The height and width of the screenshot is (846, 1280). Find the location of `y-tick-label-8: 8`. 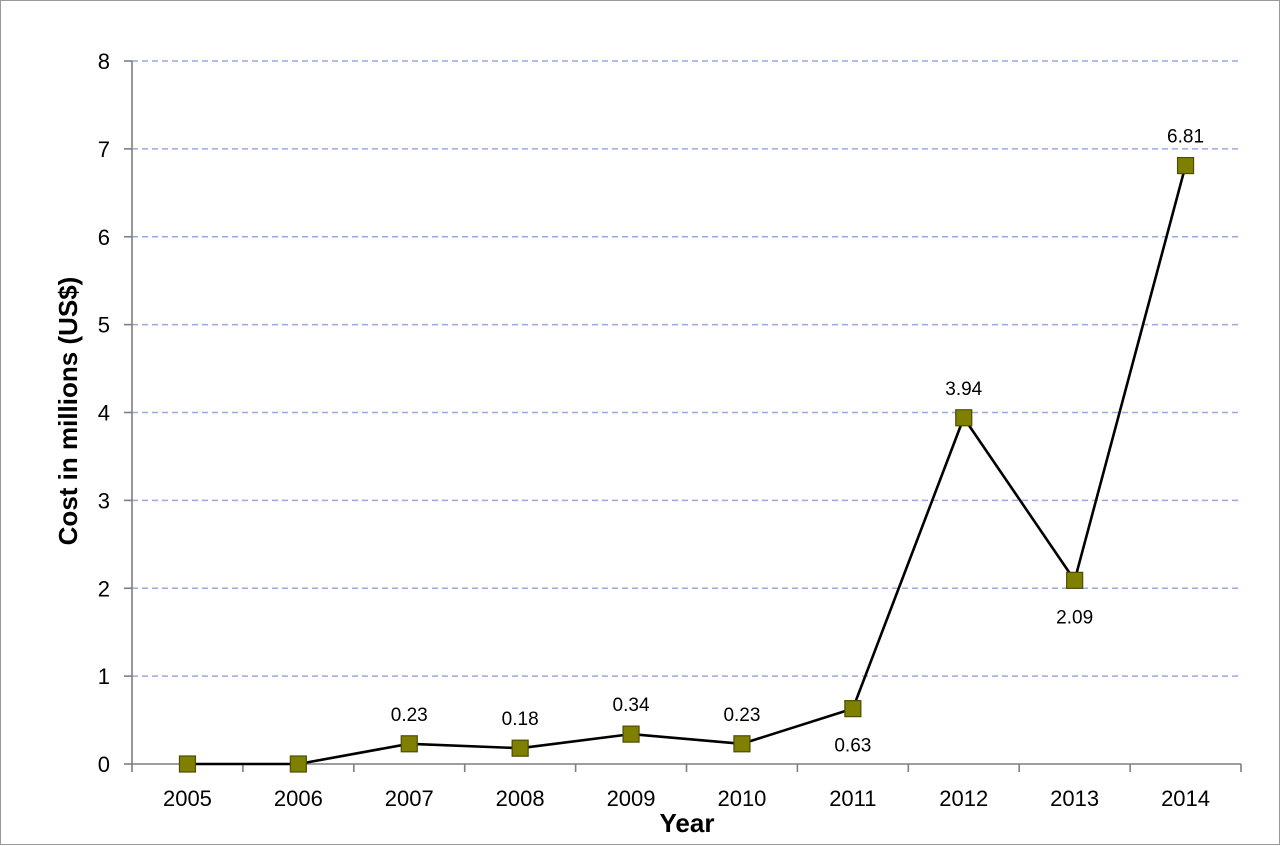

y-tick-label-8: 8 is located at coordinates (104, 61).